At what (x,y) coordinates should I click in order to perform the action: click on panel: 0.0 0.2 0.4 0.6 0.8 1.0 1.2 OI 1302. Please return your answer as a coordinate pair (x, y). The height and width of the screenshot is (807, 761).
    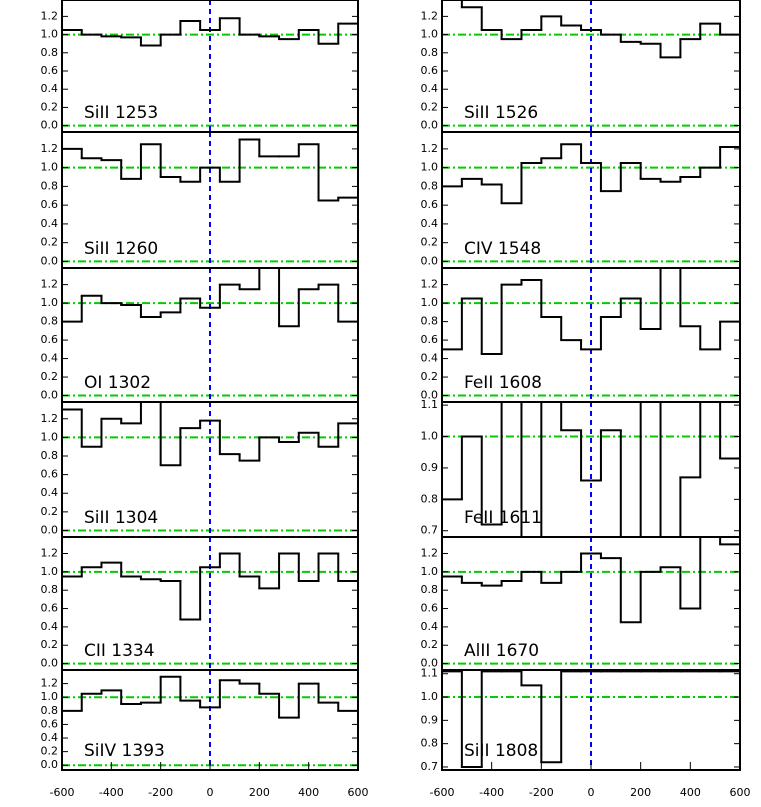
    Looking at the image, I should click on (200, 335).